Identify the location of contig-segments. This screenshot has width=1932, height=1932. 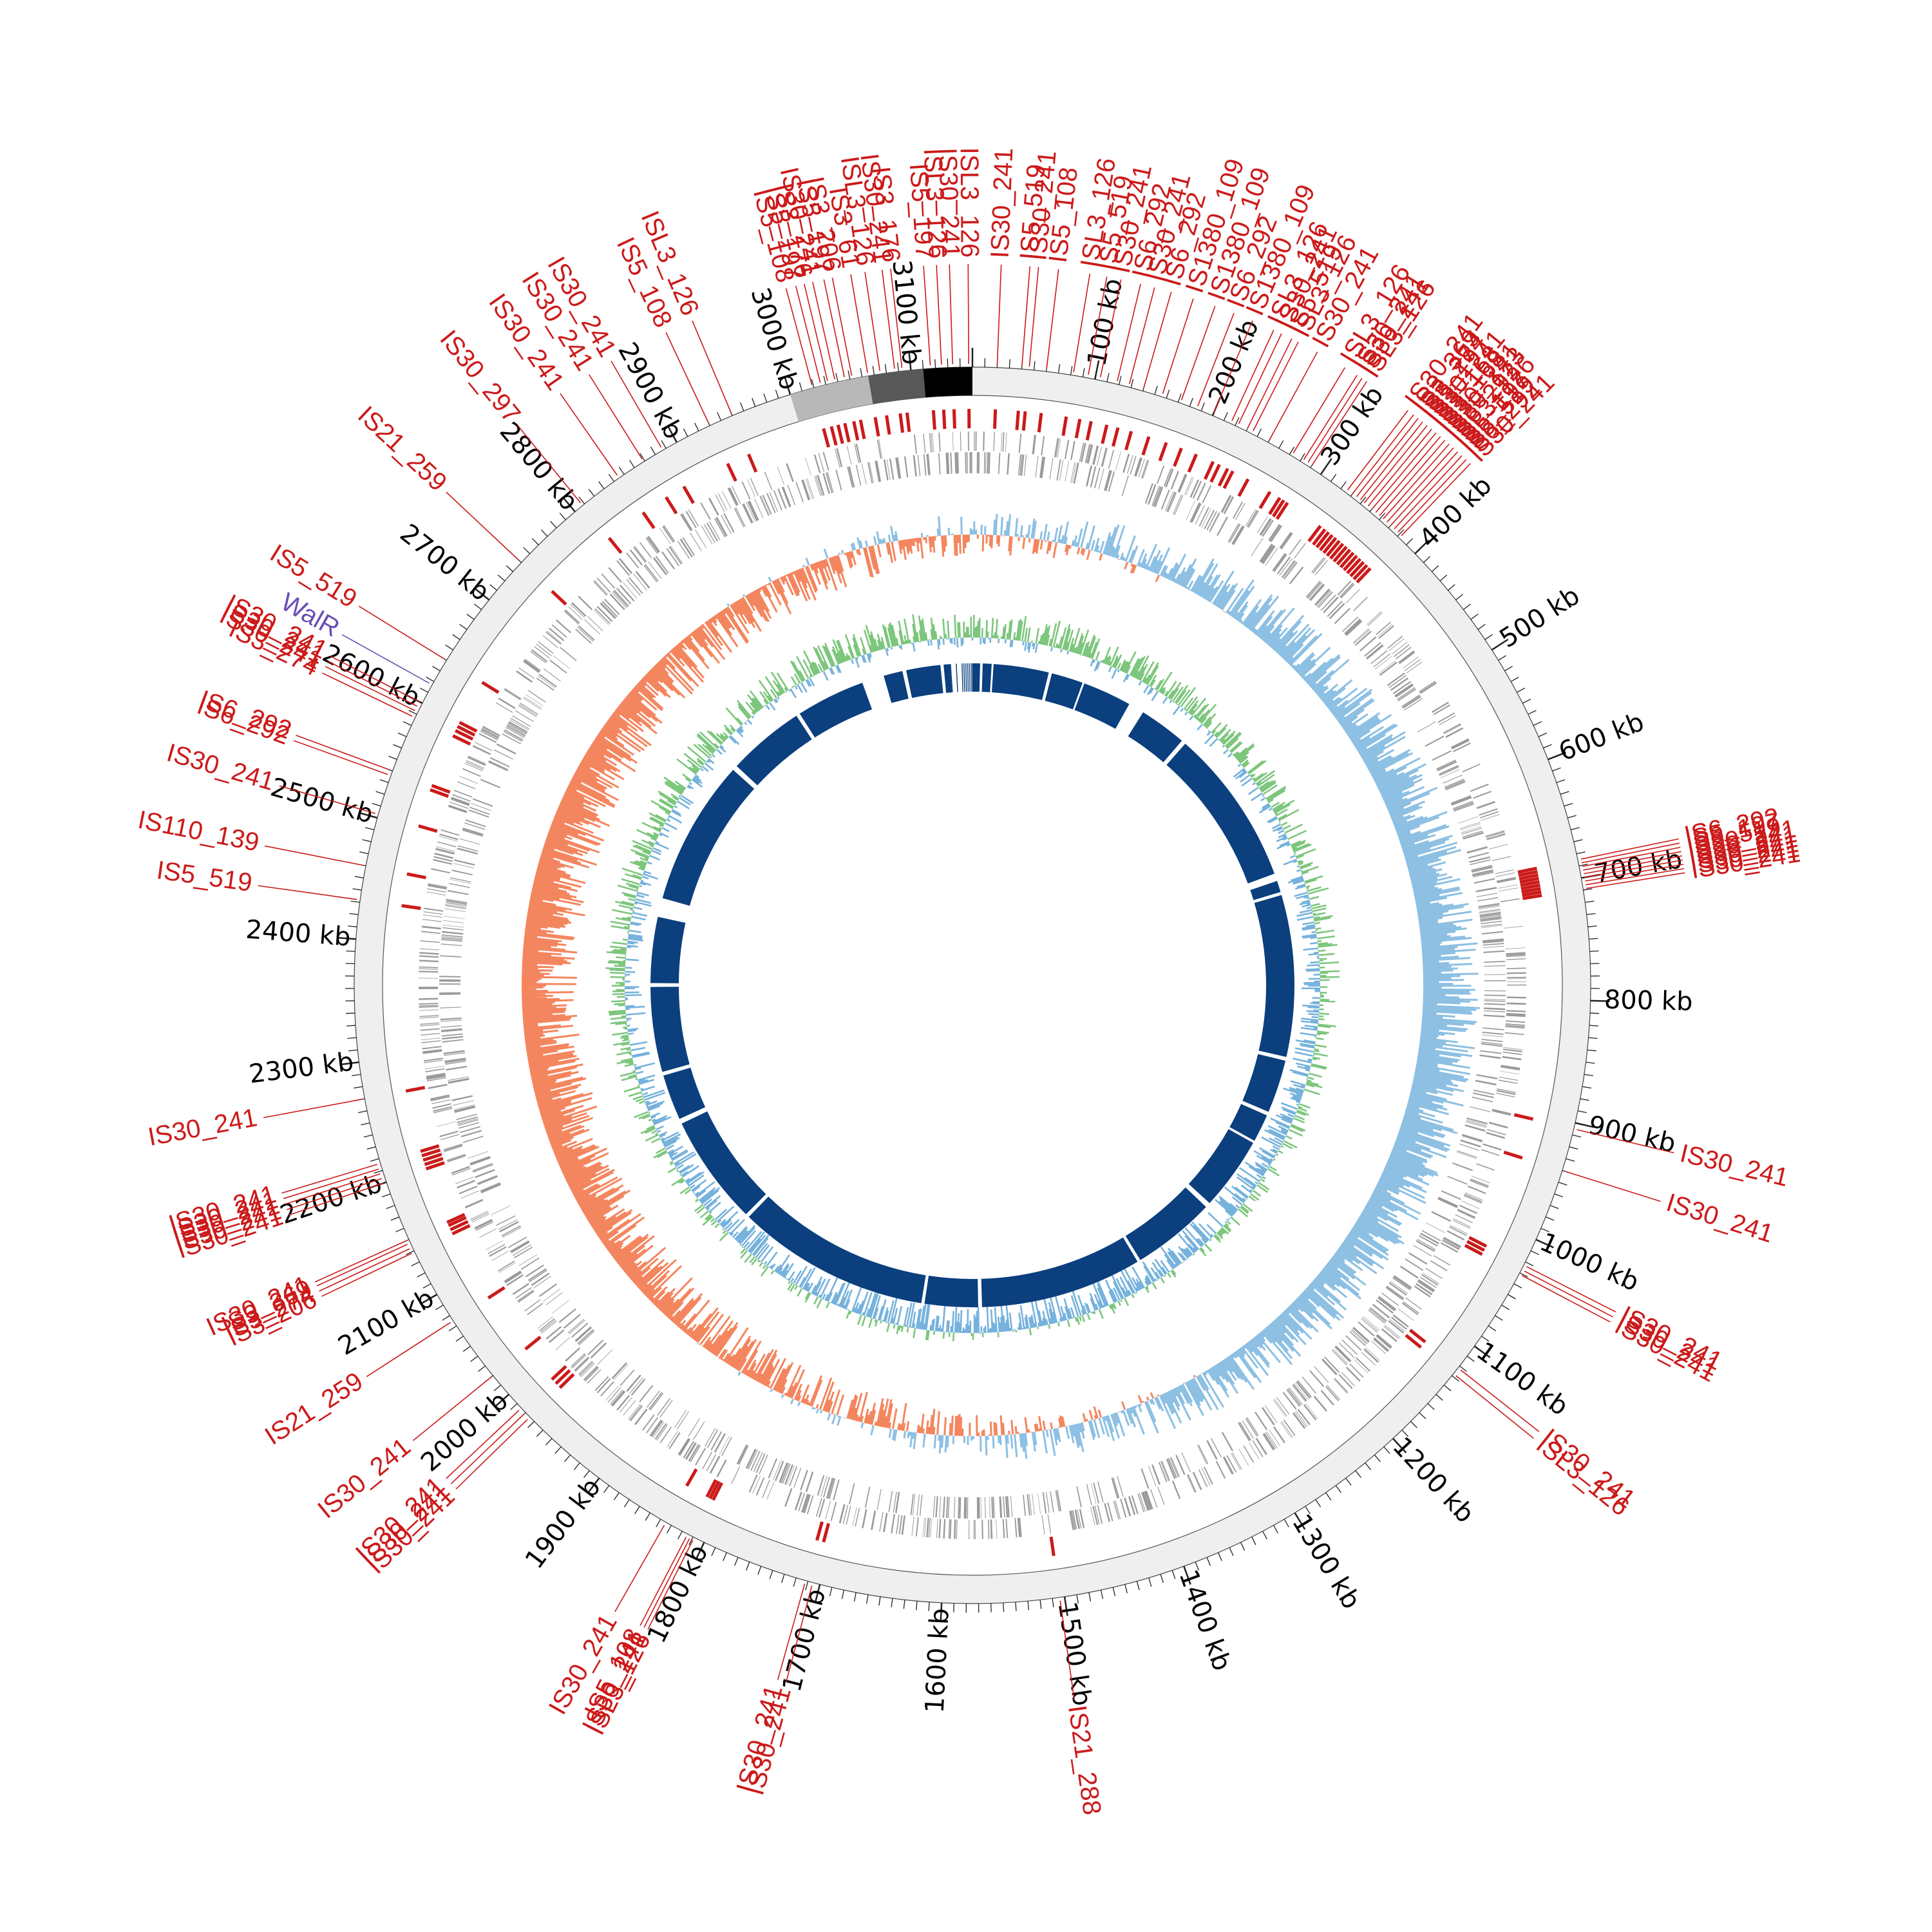
(881, 395).